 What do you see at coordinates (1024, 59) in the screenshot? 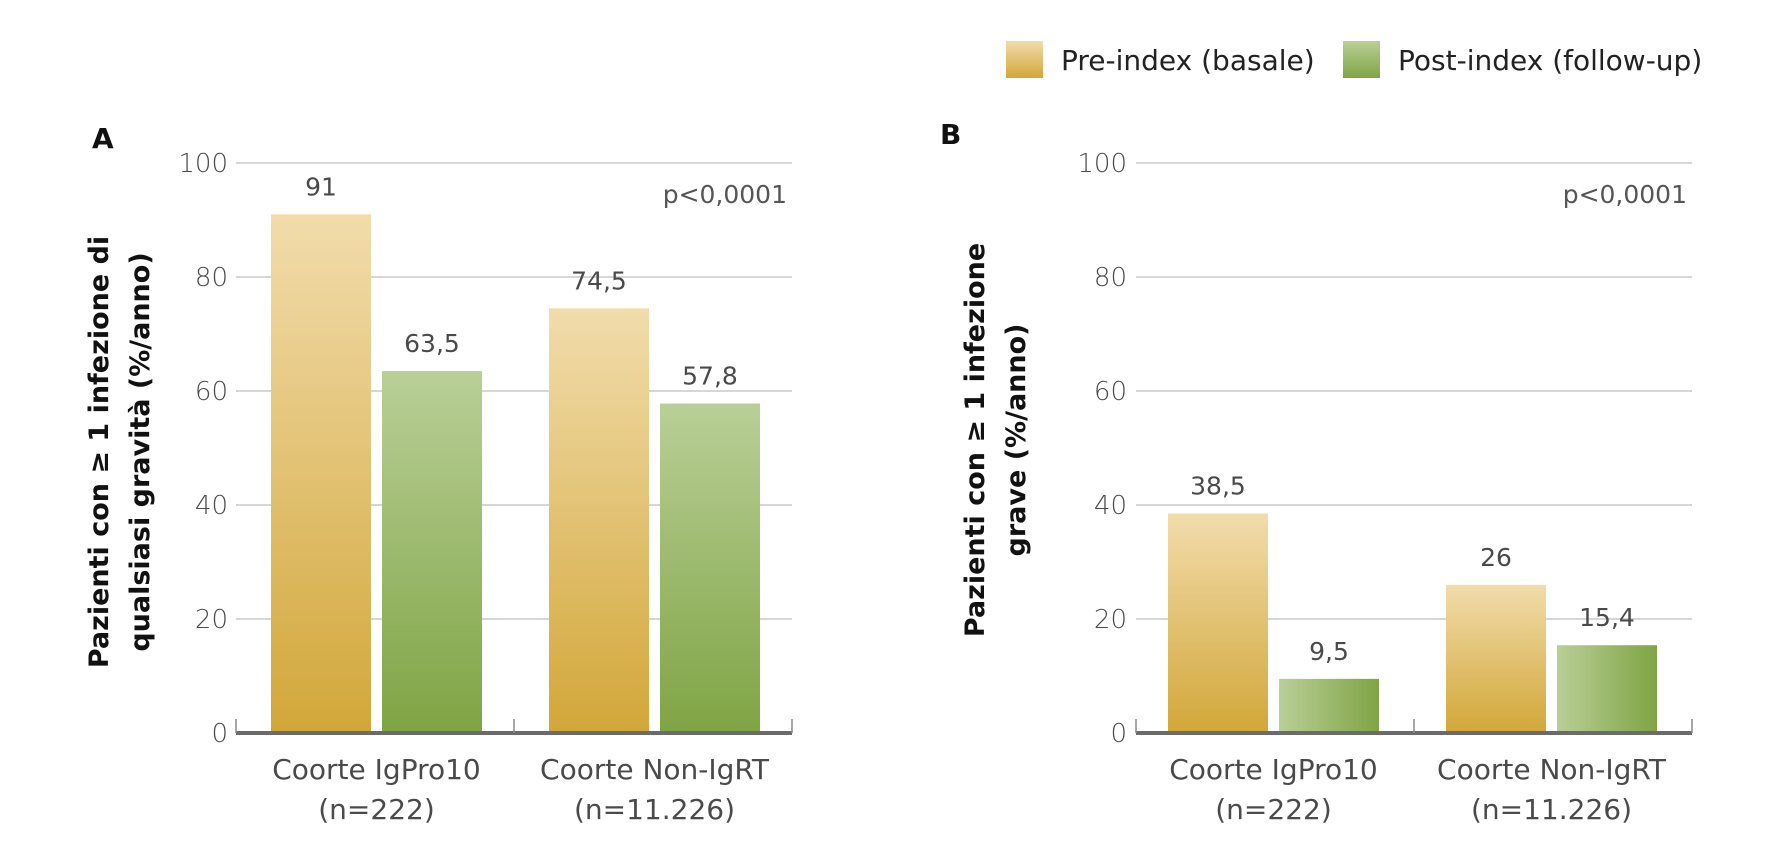
I see `legend-swatch-pre-index` at bounding box center [1024, 59].